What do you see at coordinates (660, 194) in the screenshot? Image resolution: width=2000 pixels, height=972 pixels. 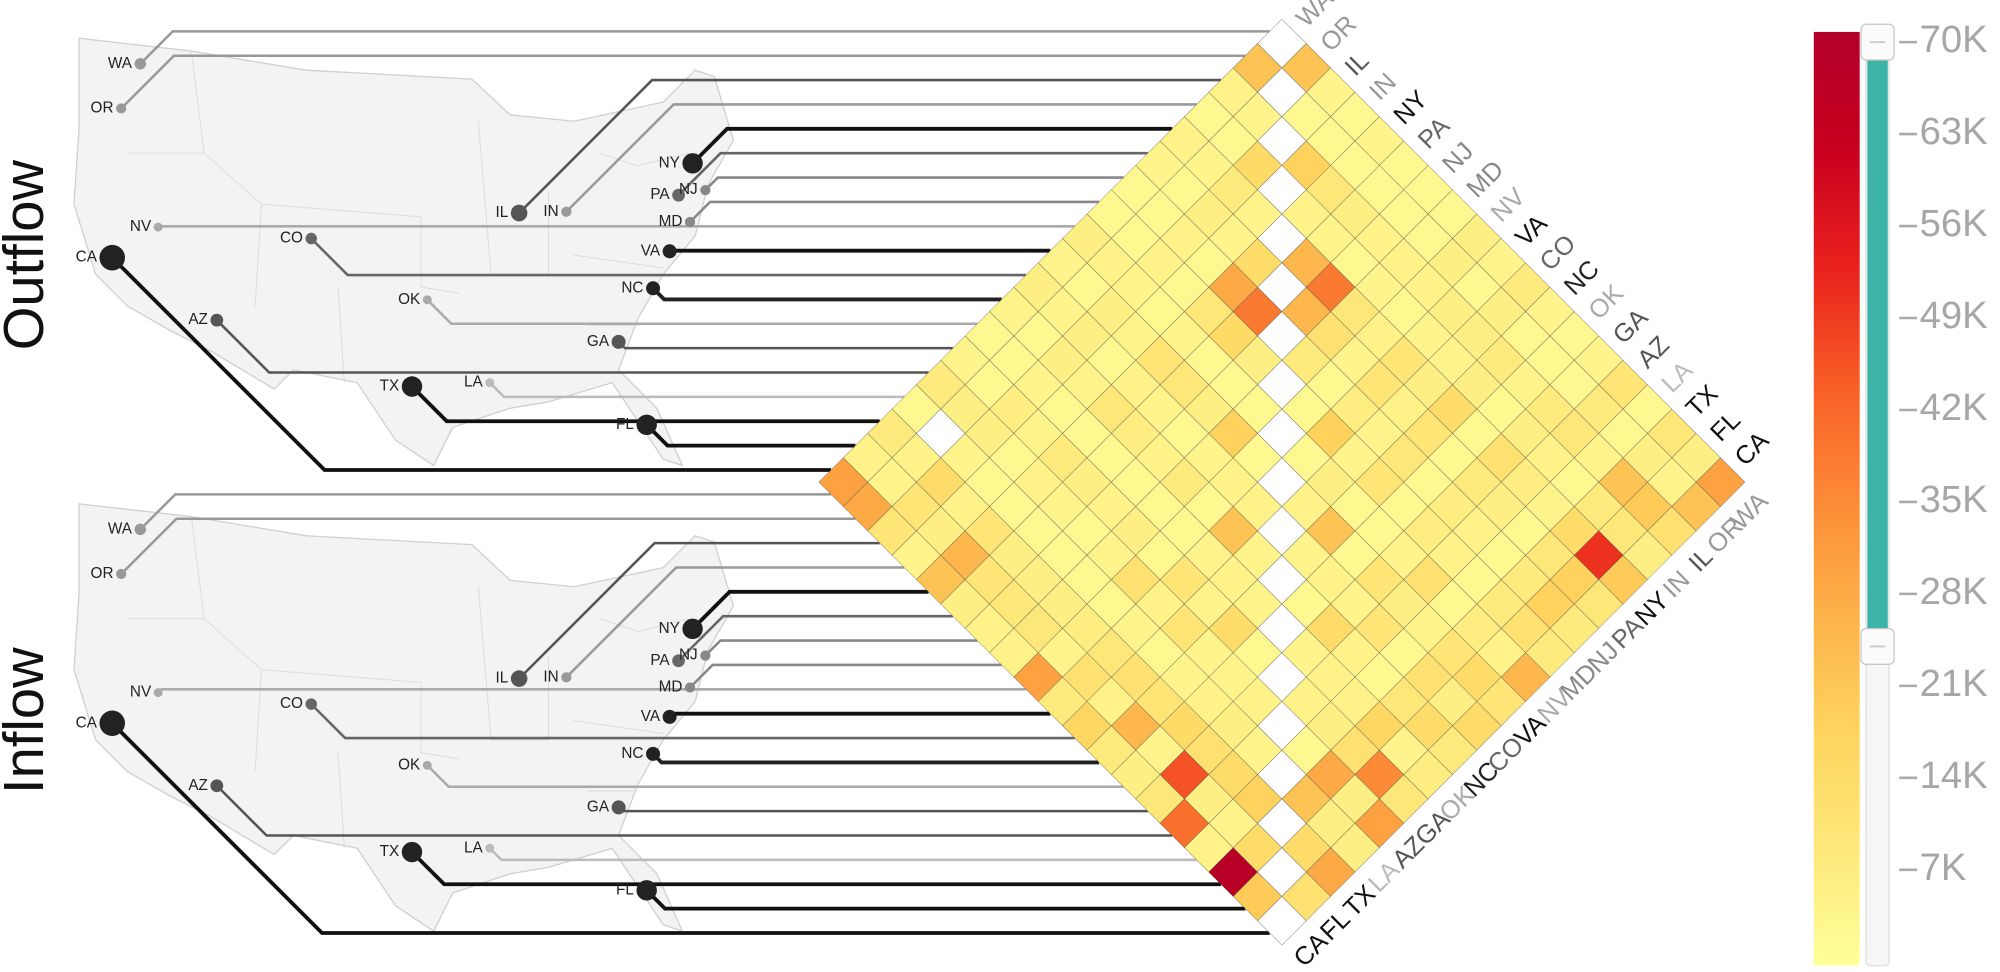 I see `state-label: PA` at bounding box center [660, 194].